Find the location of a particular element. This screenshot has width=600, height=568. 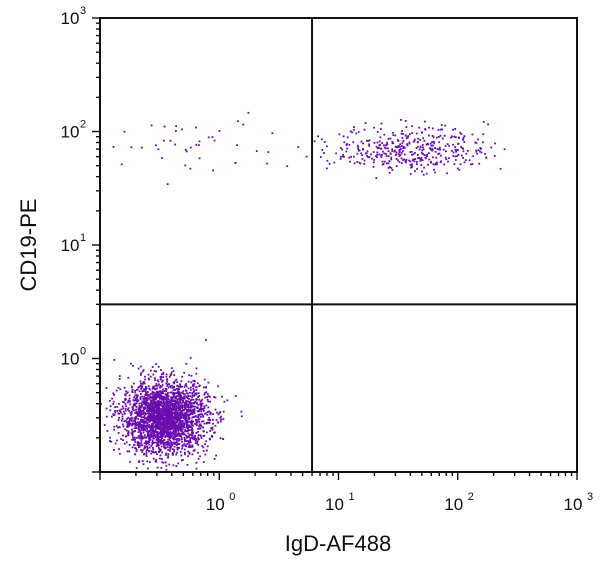

x-tick-label-exponent: 3 is located at coordinates (590, 497).